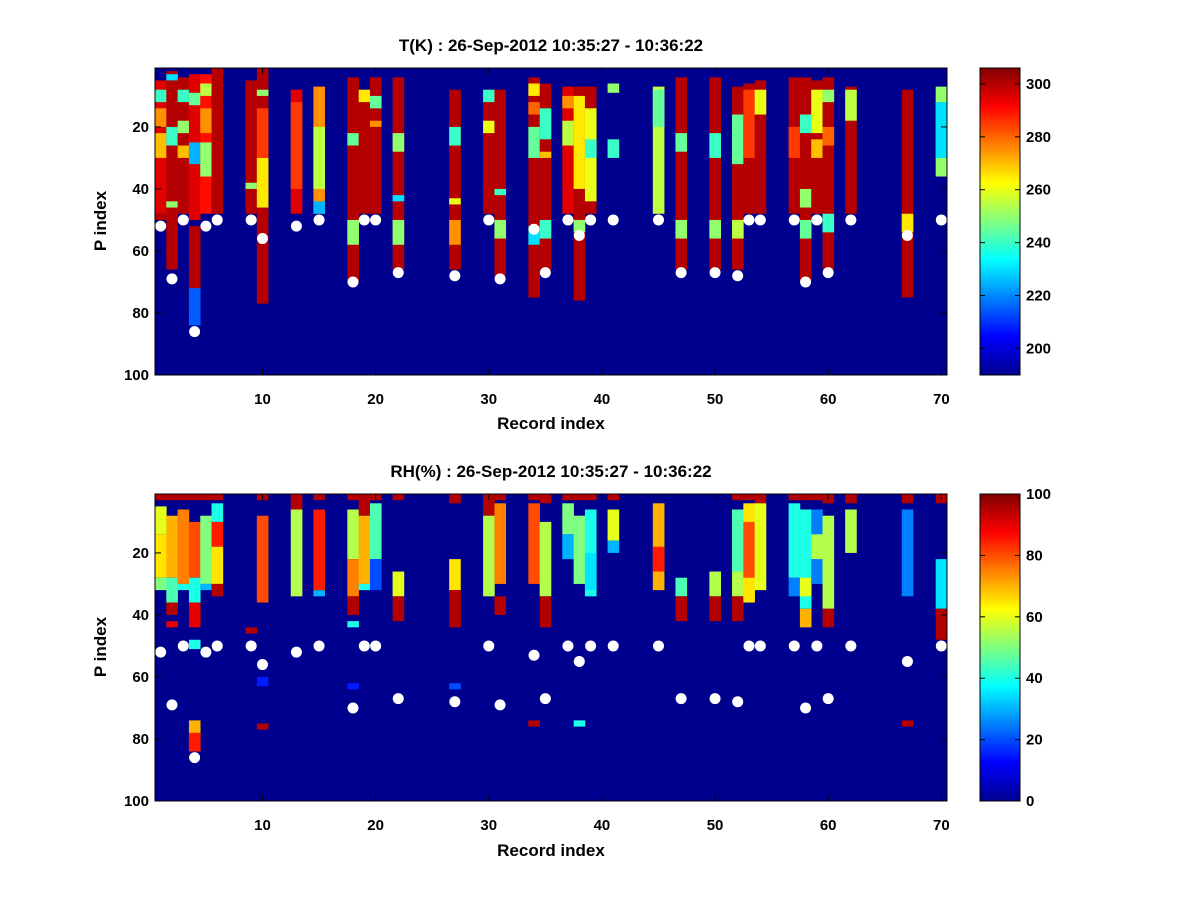 Image resolution: width=1200 pixels, height=900 pixels. I want to click on colorbar-tick-label: 200, so click(1038, 349).